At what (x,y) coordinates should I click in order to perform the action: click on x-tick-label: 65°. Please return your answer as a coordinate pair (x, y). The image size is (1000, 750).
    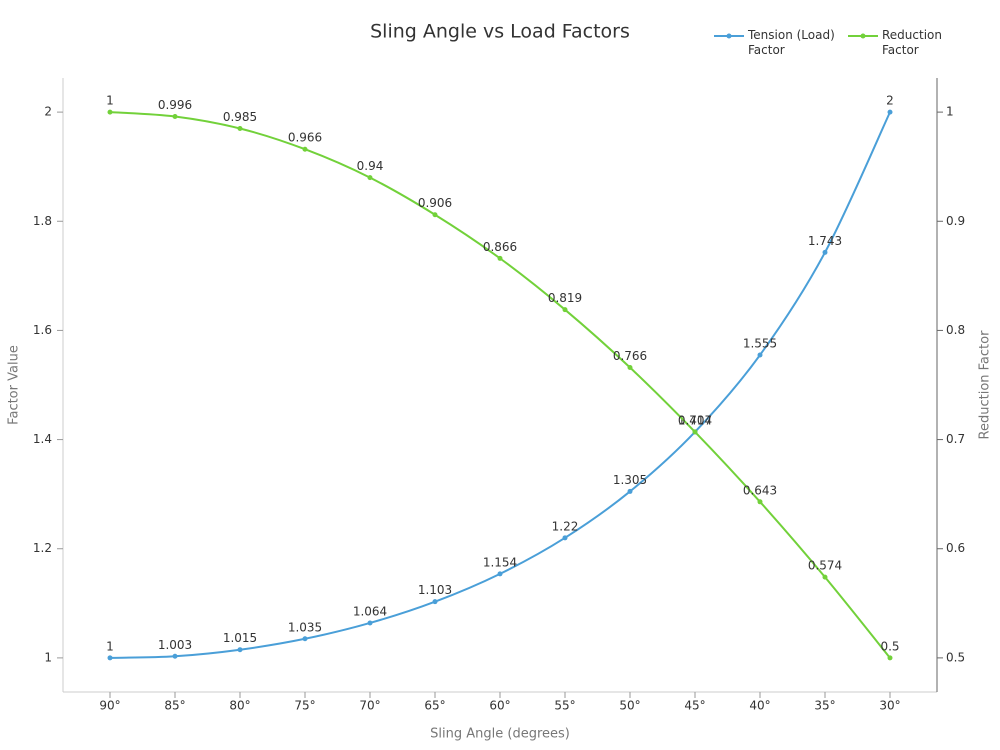
    Looking at the image, I should click on (434, 706).